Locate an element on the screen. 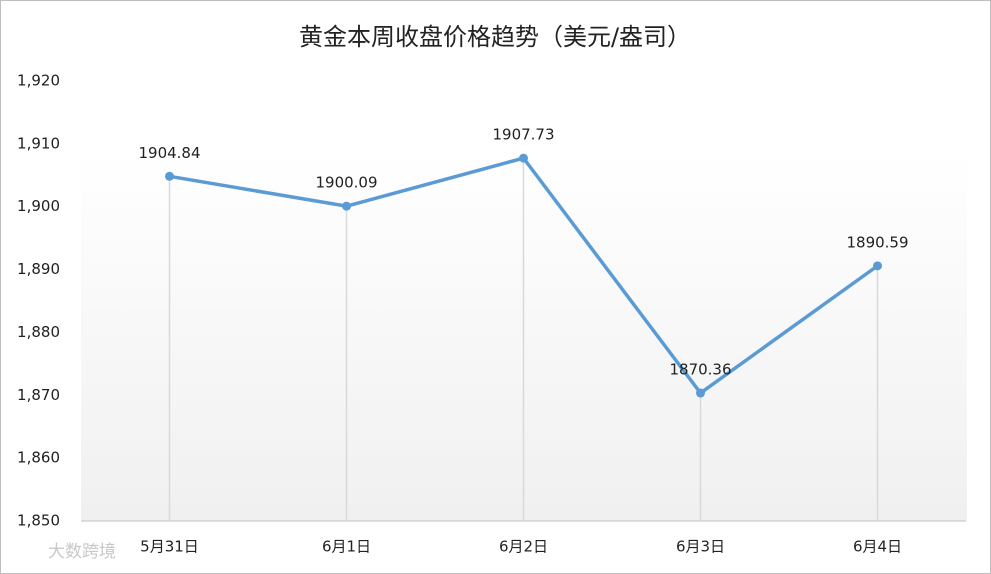 This screenshot has height=574, width=991. y-tick-label: 1,920 is located at coordinates (38, 81).